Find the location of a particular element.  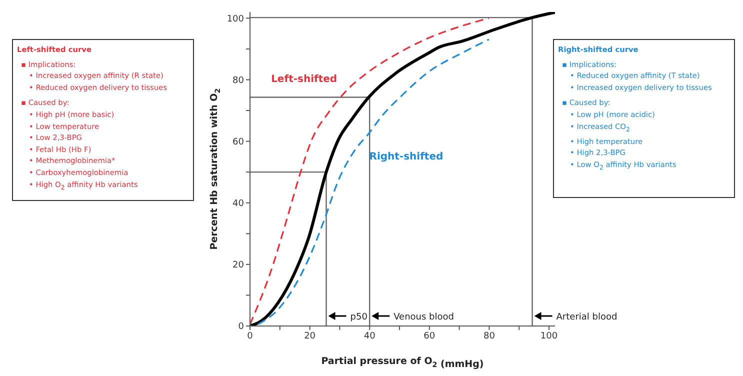

y-tick-label: 0 is located at coordinates (241, 327).